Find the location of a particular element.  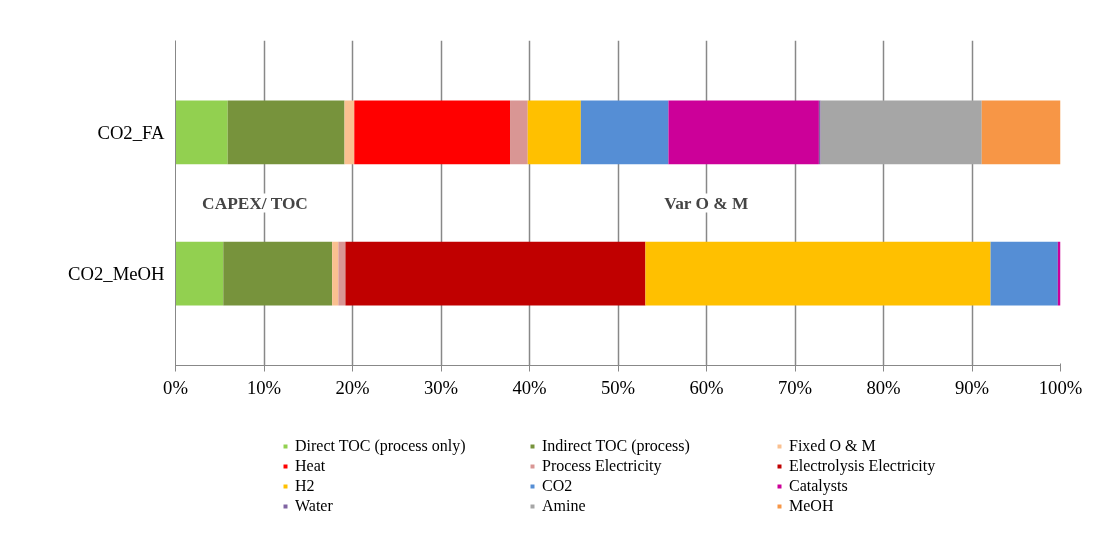

legend-label: Process Electricity is located at coordinates (602, 466).